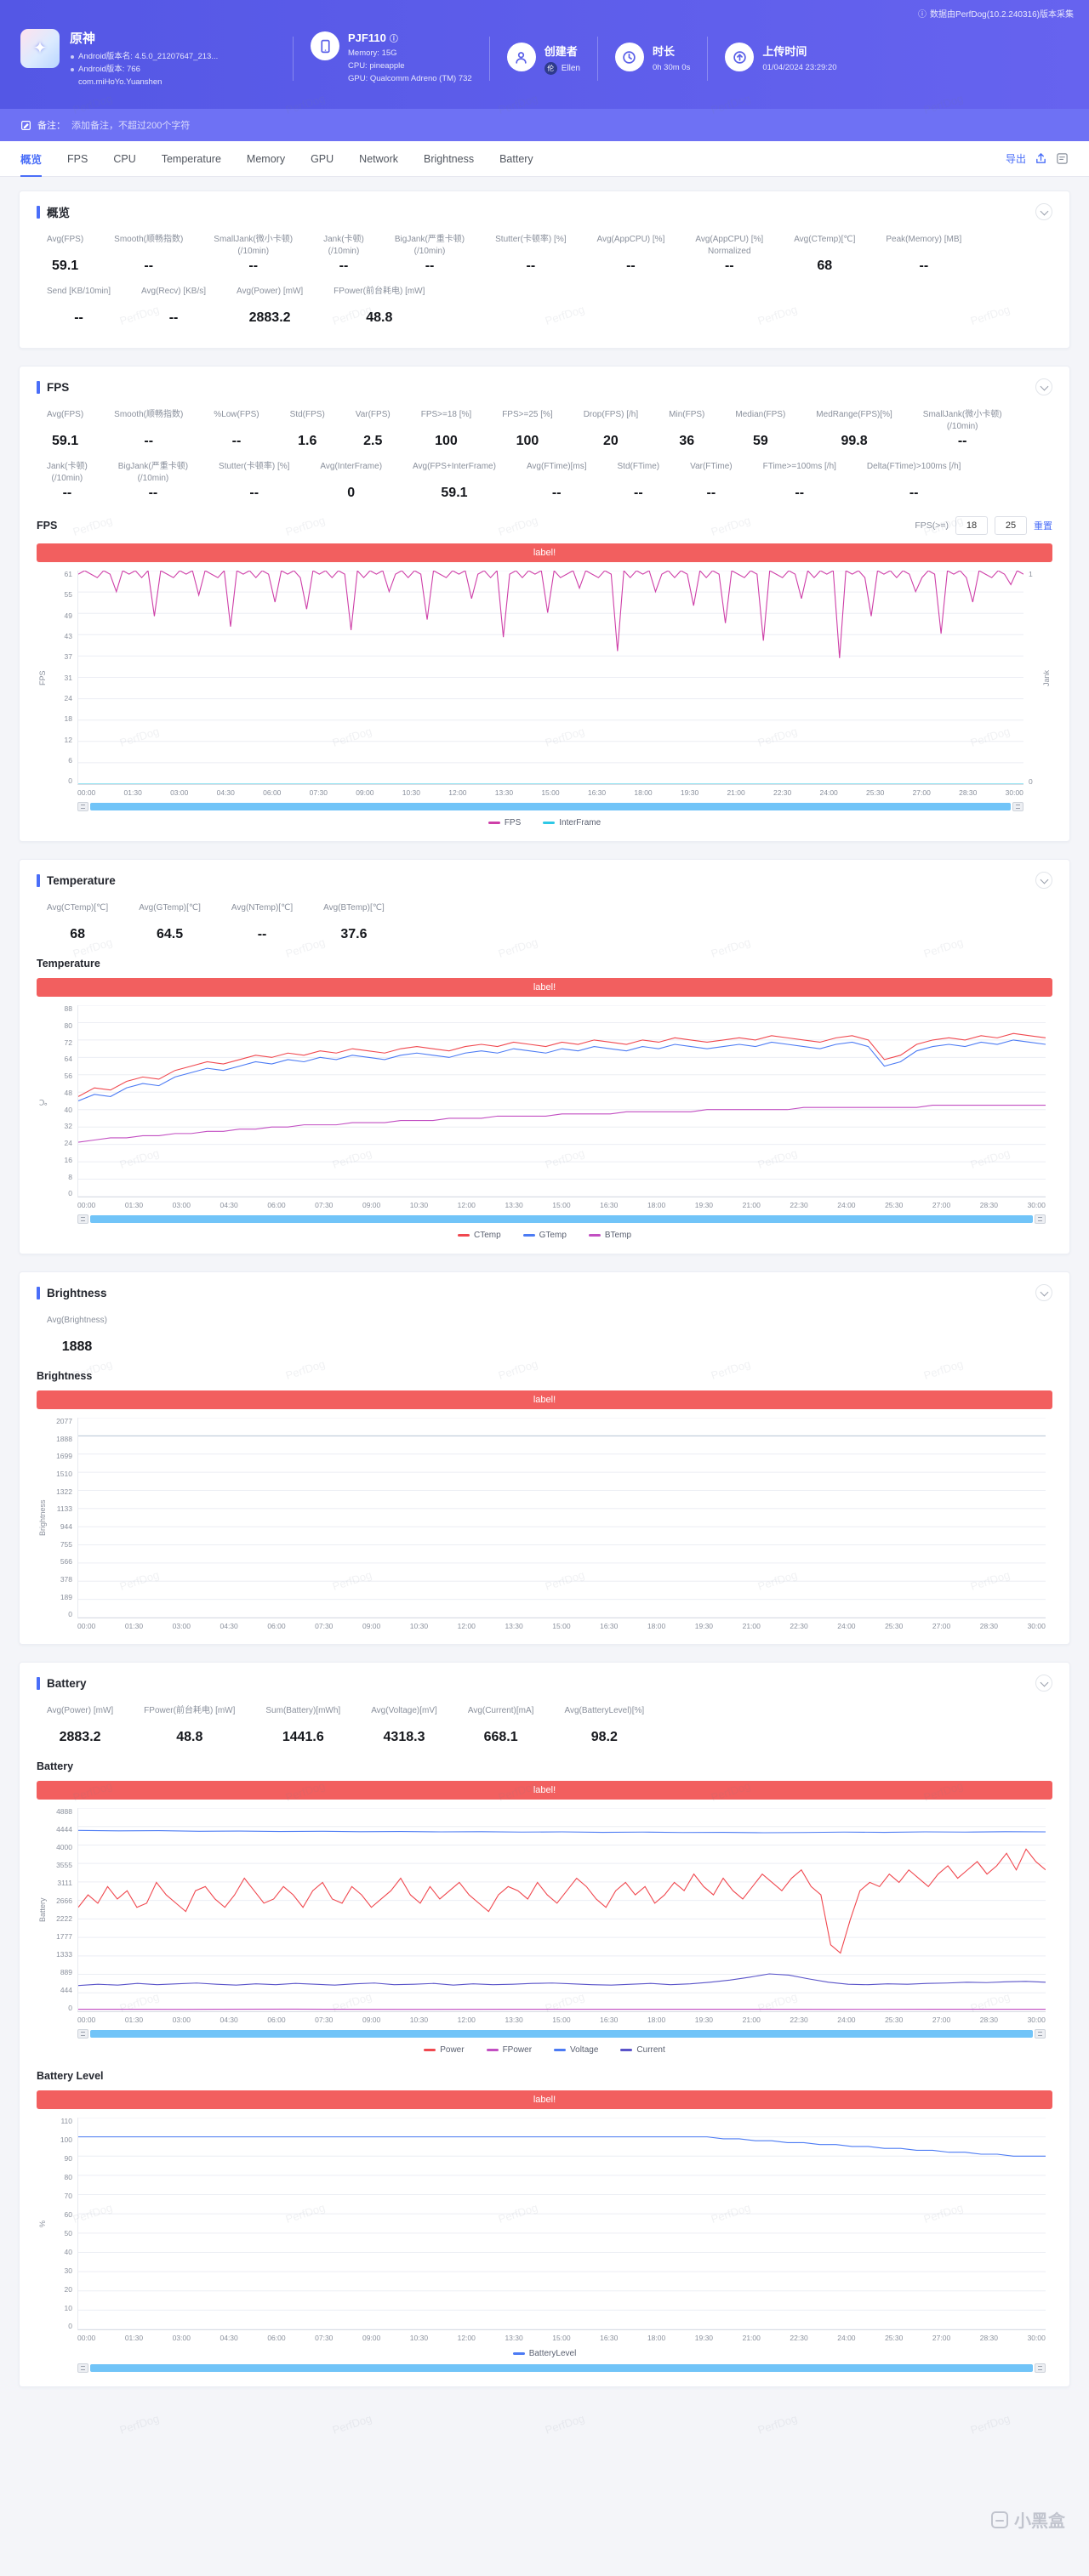  What do you see at coordinates (64, 1438) in the screenshot?
I see `y-tick: 1888` at bounding box center [64, 1438].